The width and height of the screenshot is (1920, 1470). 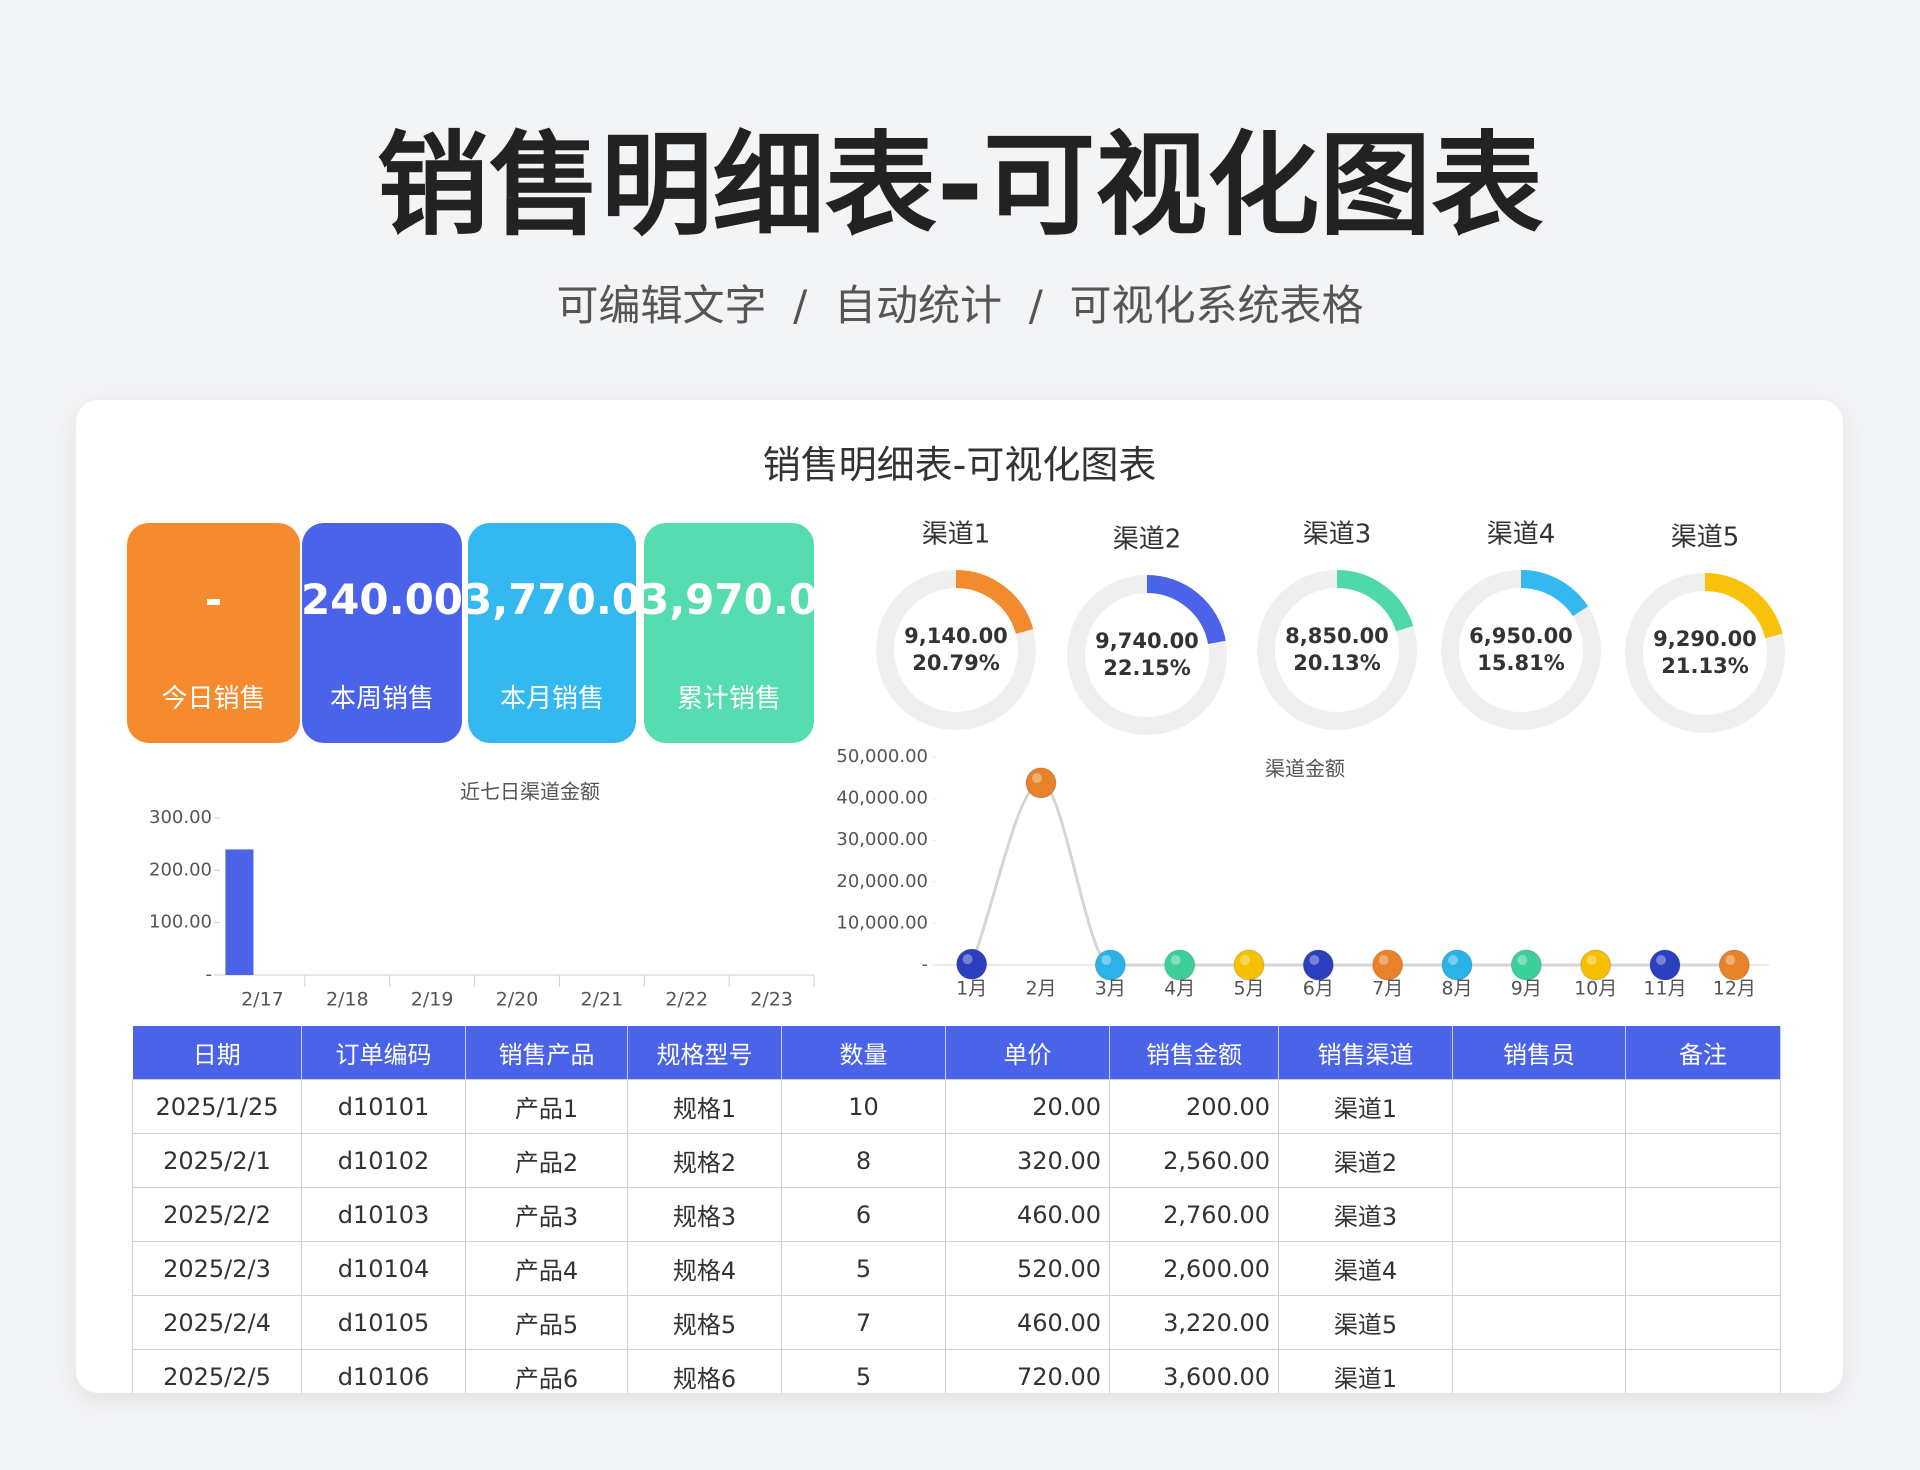 I want to click on kpi-value: 43,770.00, so click(x=552, y=599).